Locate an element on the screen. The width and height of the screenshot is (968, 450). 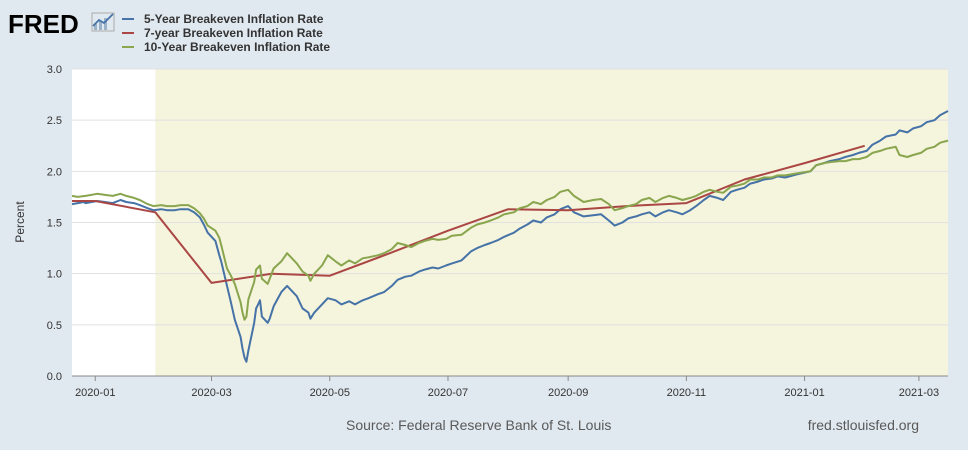
y-axis-ticks: 0.0 0.5 1.0 1.5 2.0 2.5 3.0 is located at coordinates (54, 223).